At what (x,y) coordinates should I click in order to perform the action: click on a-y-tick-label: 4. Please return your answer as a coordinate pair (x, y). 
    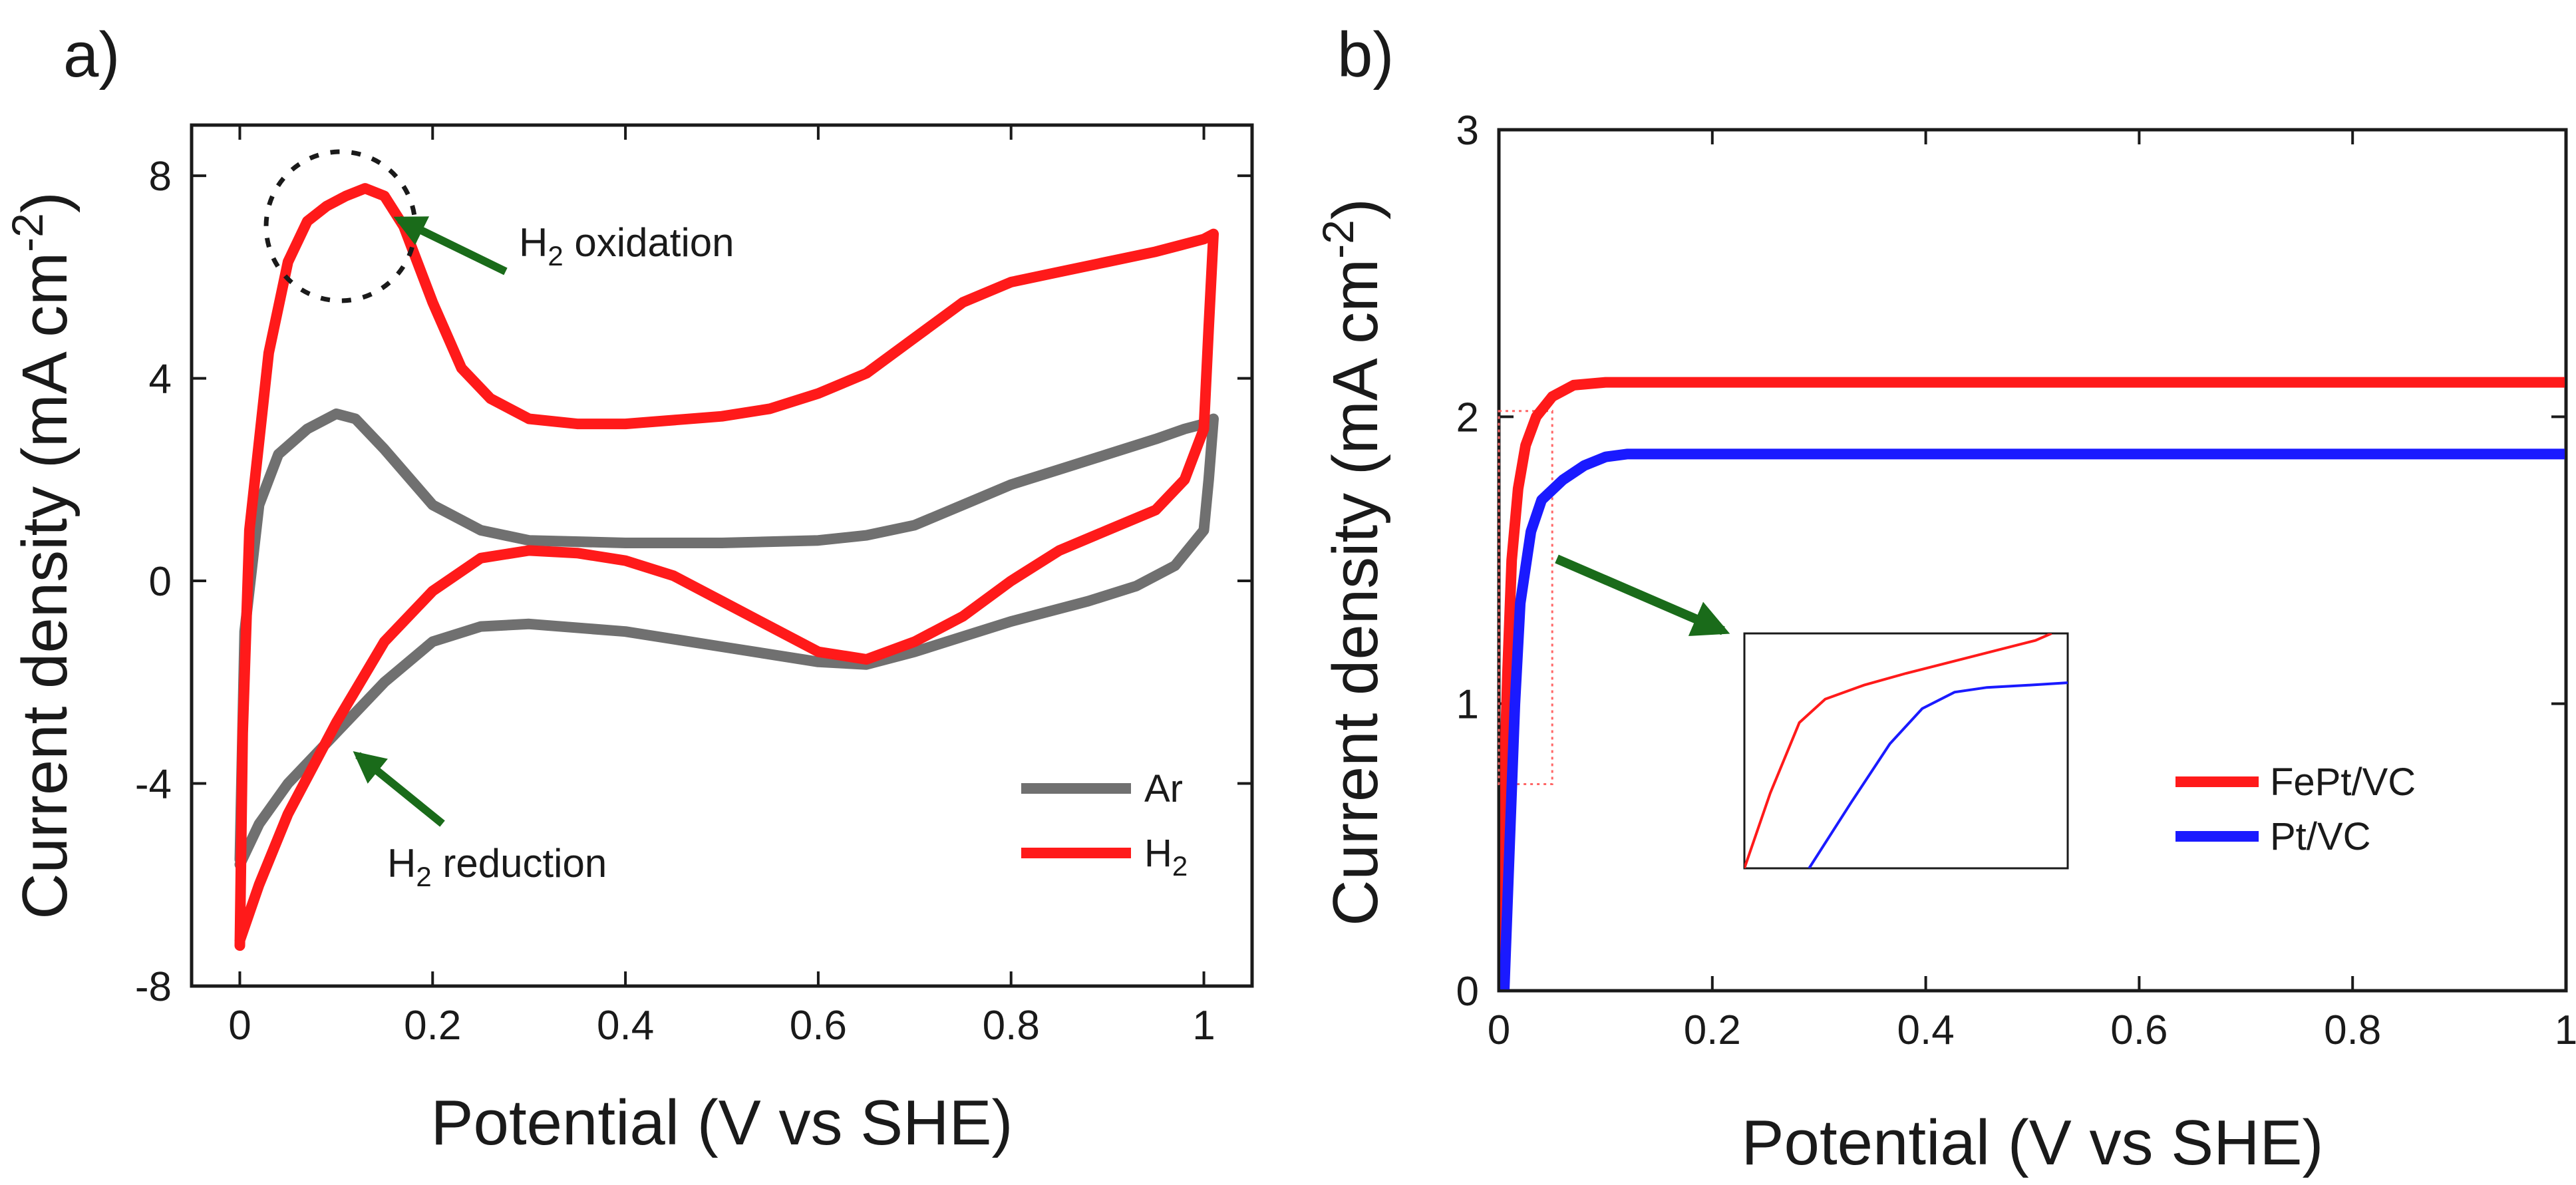
    Looking at the image, I should click on (160, 380).